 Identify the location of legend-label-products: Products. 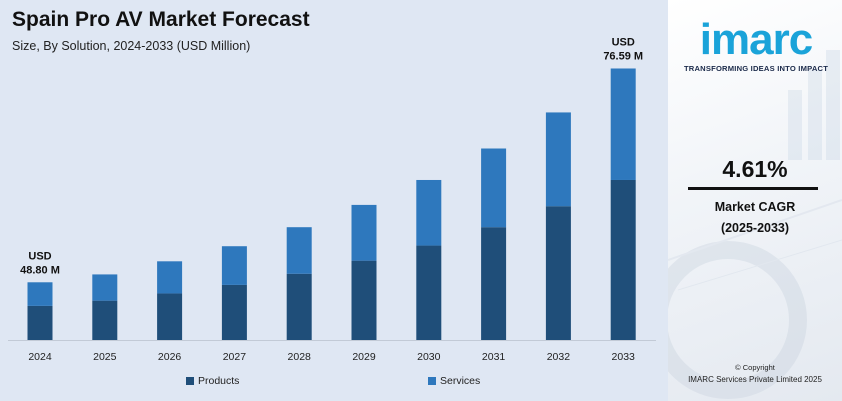
(219, 381).